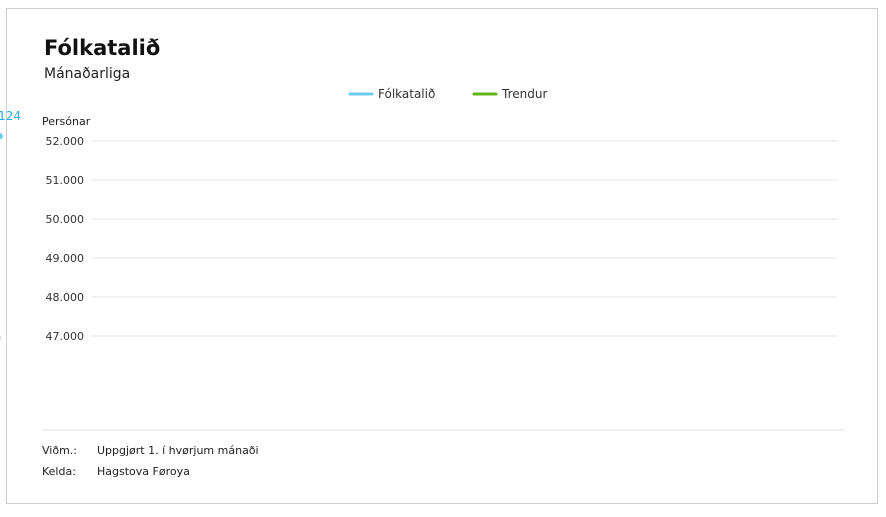 The width and height of the screenshot is (886, 517). Describe the element at coordinates (10, 116) in the screenshot. I see `last-value-label: 52.124` at that location.